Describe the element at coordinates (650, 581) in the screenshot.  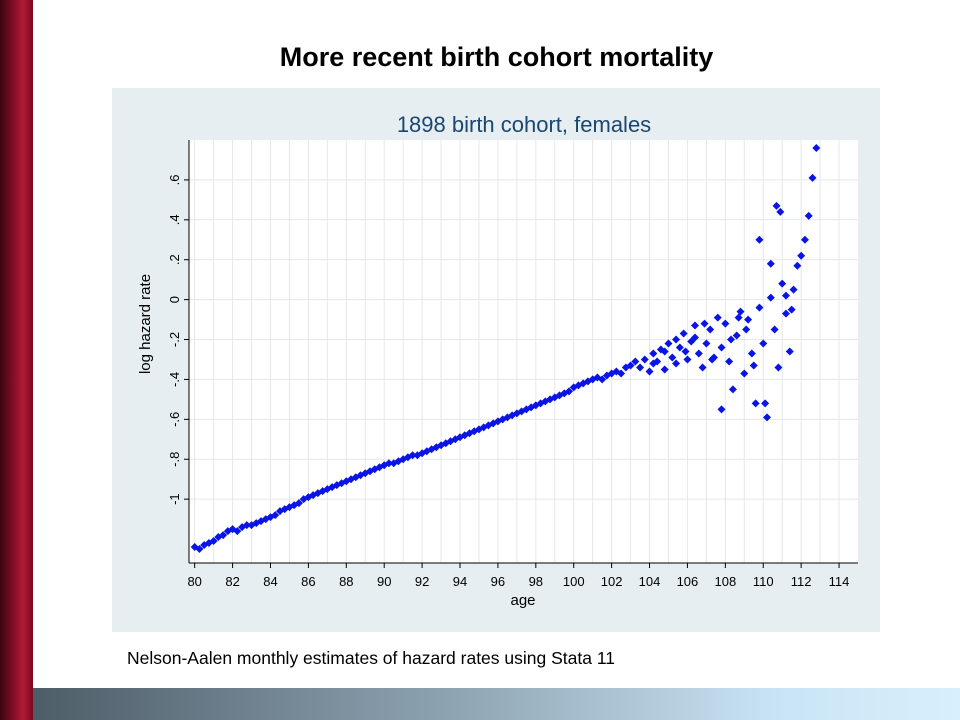
I see `x-tick-label: 104` at that location.